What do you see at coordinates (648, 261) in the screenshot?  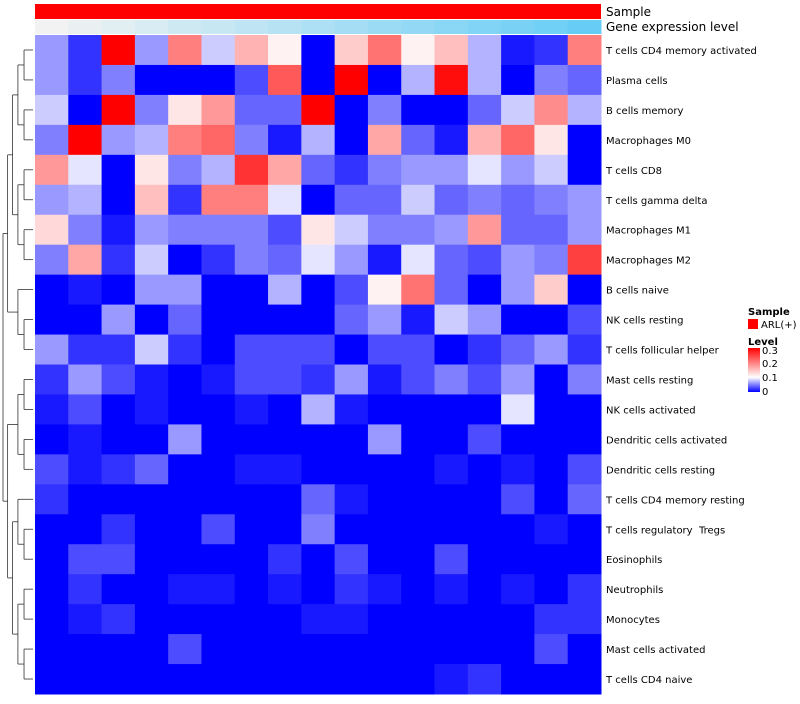 I see `row-label: Macrophages M2` at bounding box center [648, 261].